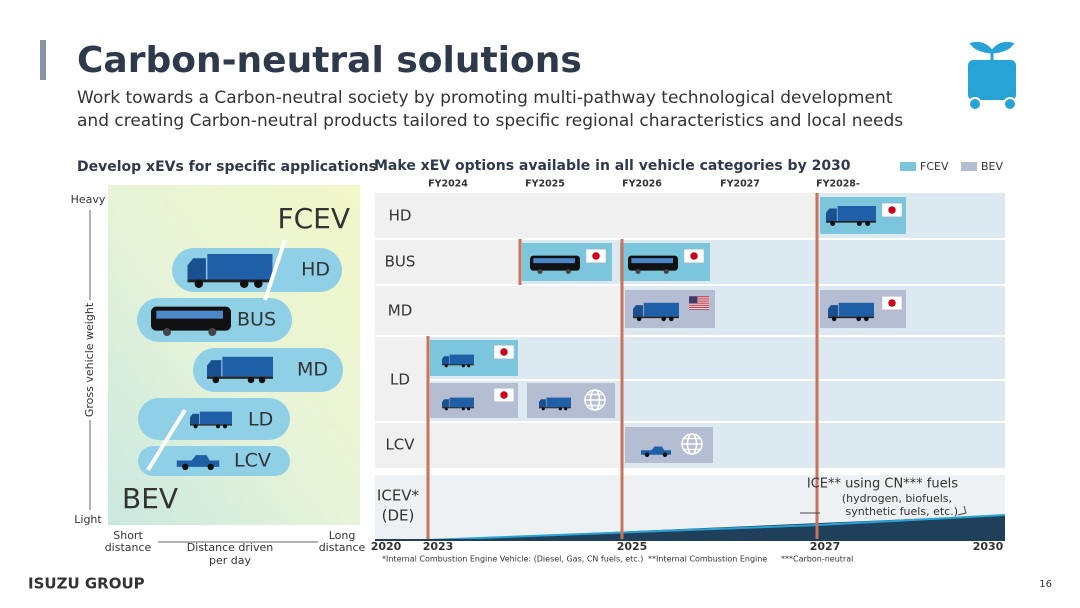 The height and width of the screenshot is (608, 1080). Describe the element at coordinates (86, 584) in the screenshot. I see `brand: ISUZU GROUP` at that location.